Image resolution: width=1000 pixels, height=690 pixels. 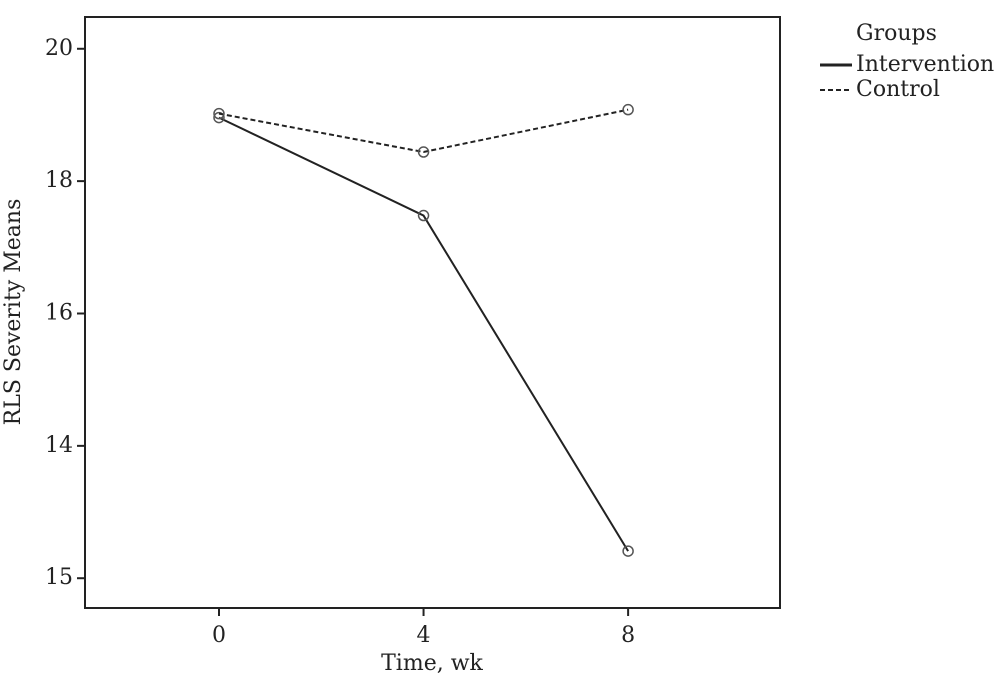 What do you see at coordinates (13, 312) in the screenshot?
I see `y-axis-label: RLS Severity Means` at bounding box center [13, 312].